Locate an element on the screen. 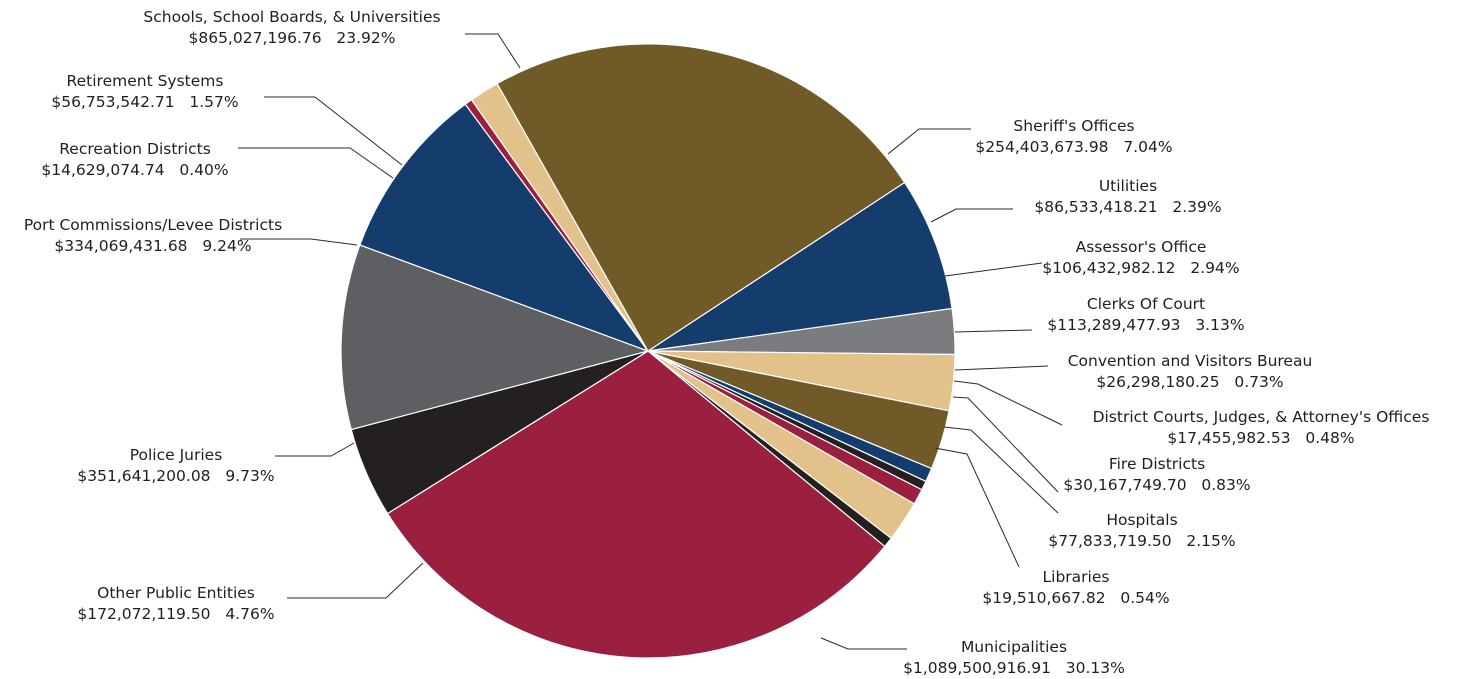 The width and height of the screenshot is (1469, 679). leader-line-sheriff-s-offices is located at coordinates (929, 141).